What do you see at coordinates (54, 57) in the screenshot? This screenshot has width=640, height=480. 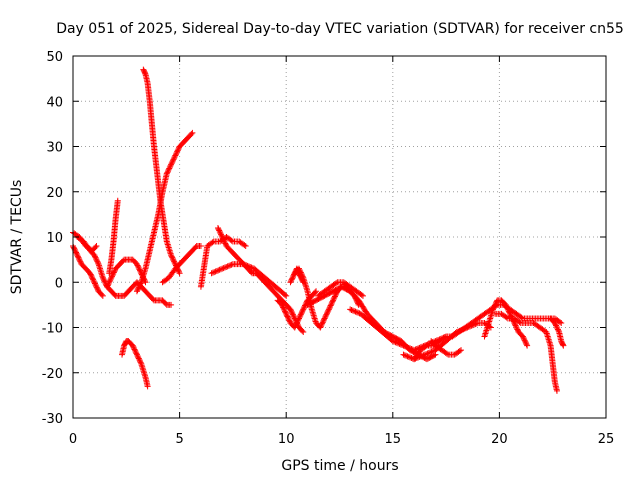 I see `y-tick-label: 50` at bounding box center [54, 57].